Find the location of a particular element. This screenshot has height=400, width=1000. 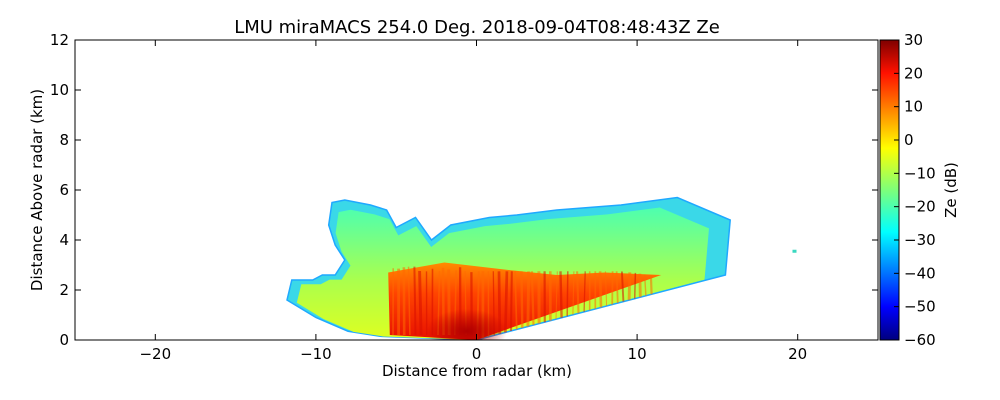

x-tick-label: 10 is located at coordinates (637, 354).